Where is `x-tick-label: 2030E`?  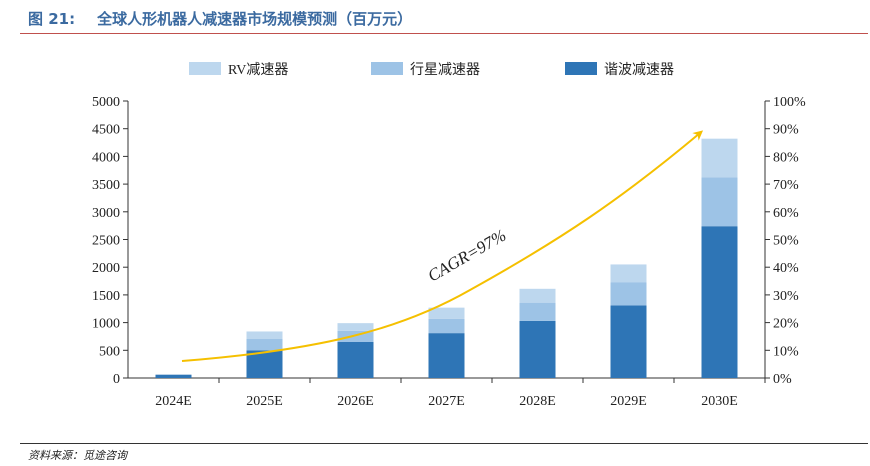
x-tick-label: 2030E is located at coordinates (719, 401).